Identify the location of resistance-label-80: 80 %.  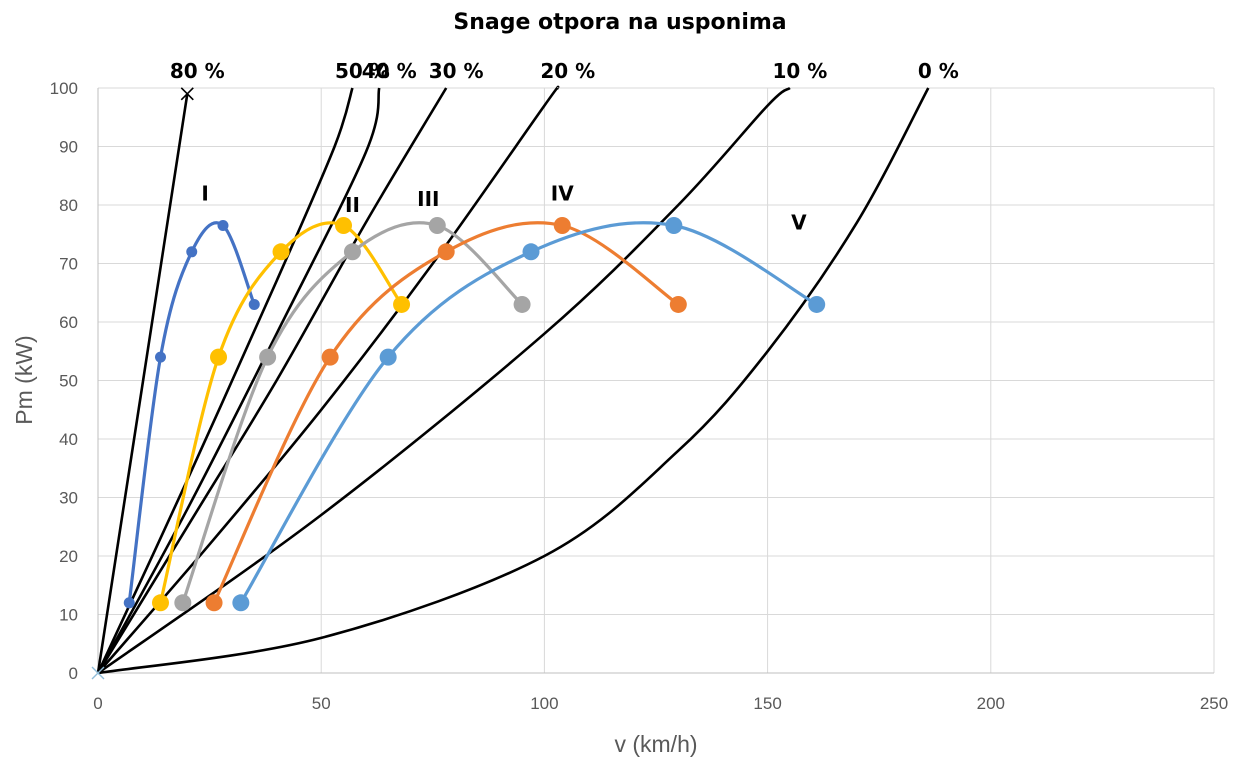
(197, 71).